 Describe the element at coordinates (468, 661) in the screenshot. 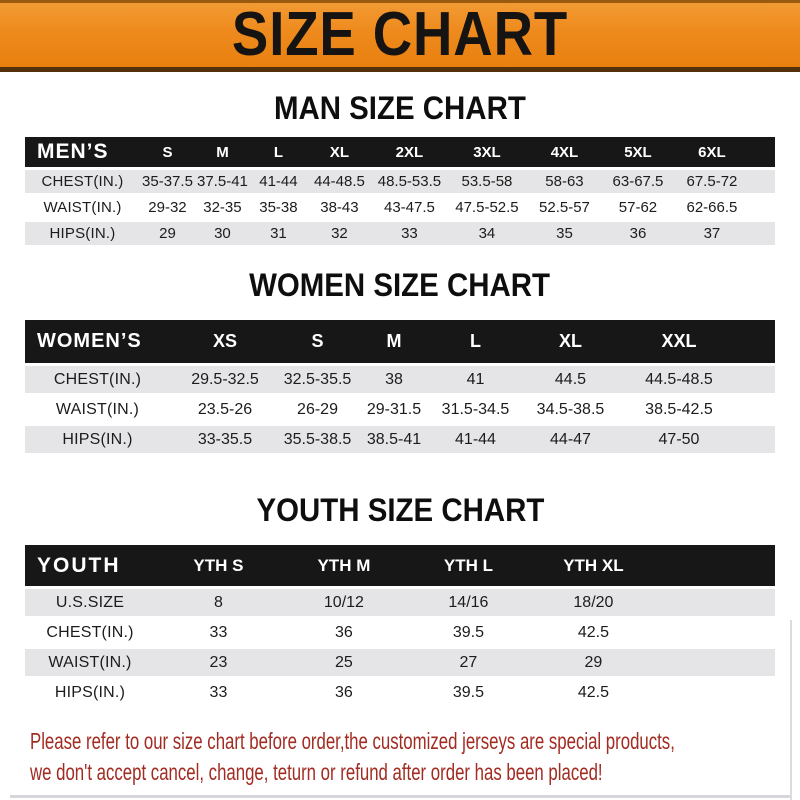

I see `size-cell: 27` at that location.